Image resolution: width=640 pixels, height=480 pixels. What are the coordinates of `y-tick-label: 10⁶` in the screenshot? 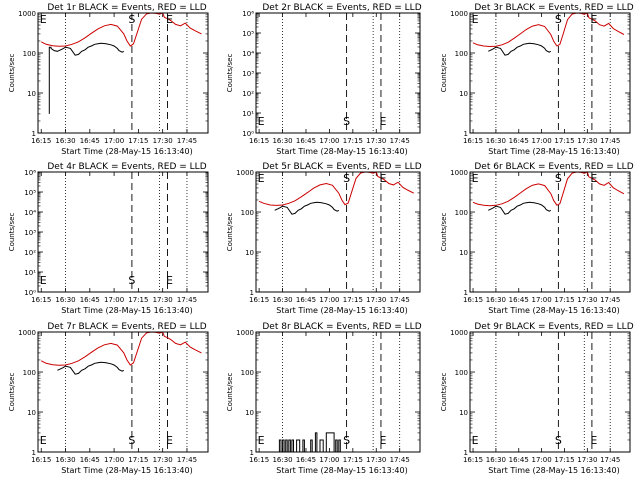 It's located at (30, 173).